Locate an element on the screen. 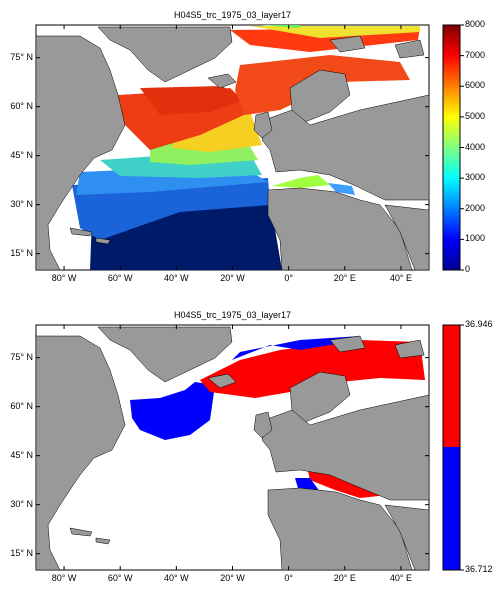 The height and width of the screenshot is (600, 500). blue-region-arctic-edge is located at coordinates (296, 348).